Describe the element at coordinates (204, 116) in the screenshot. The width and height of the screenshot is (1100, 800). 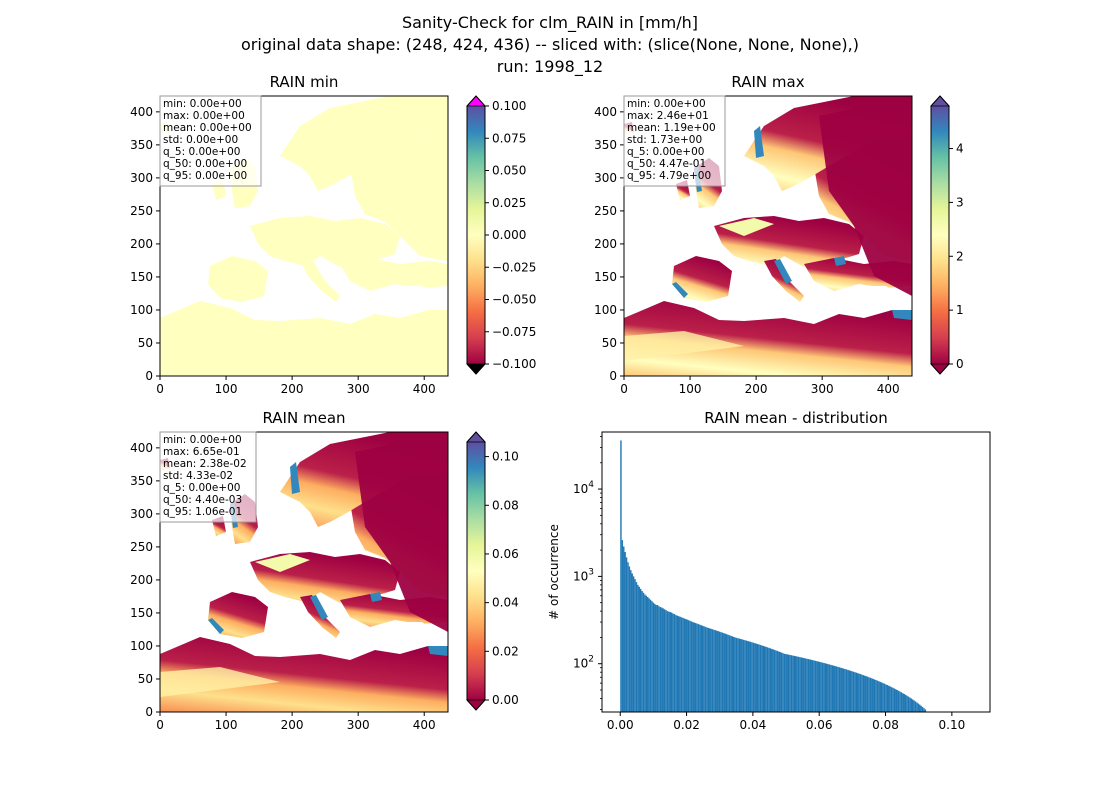
I see `stats-line: max: 0.00e+00` at that location.